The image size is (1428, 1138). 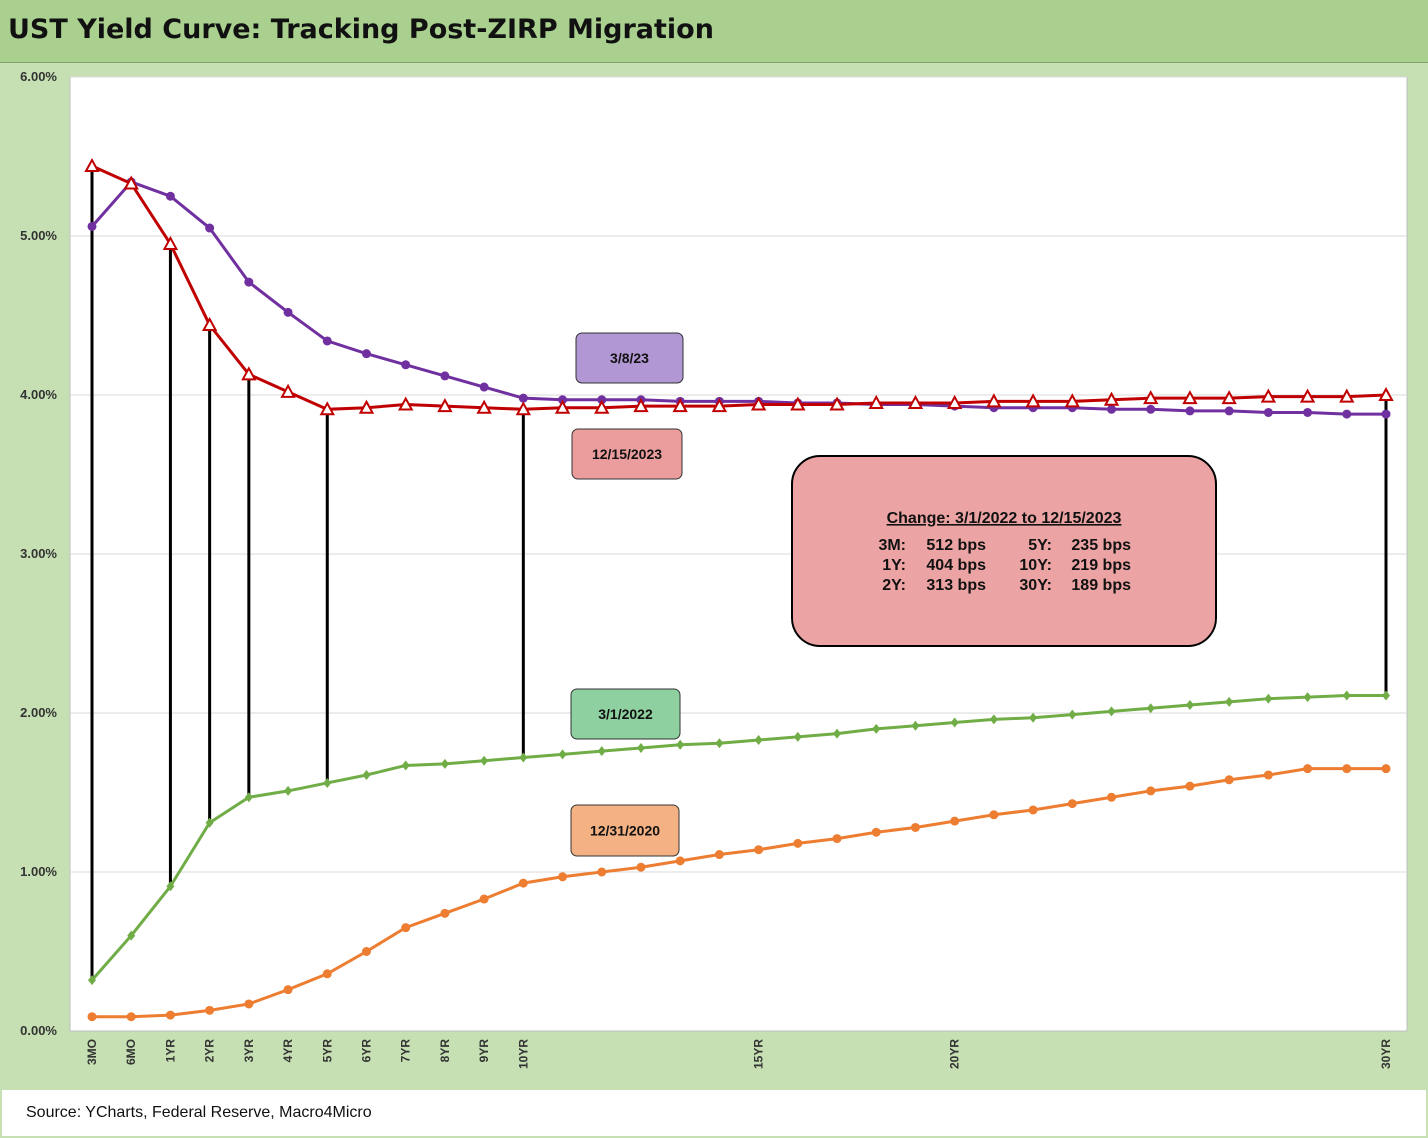 I want to click on x-tick-label: 3MO, so click(x=92, y=1052).